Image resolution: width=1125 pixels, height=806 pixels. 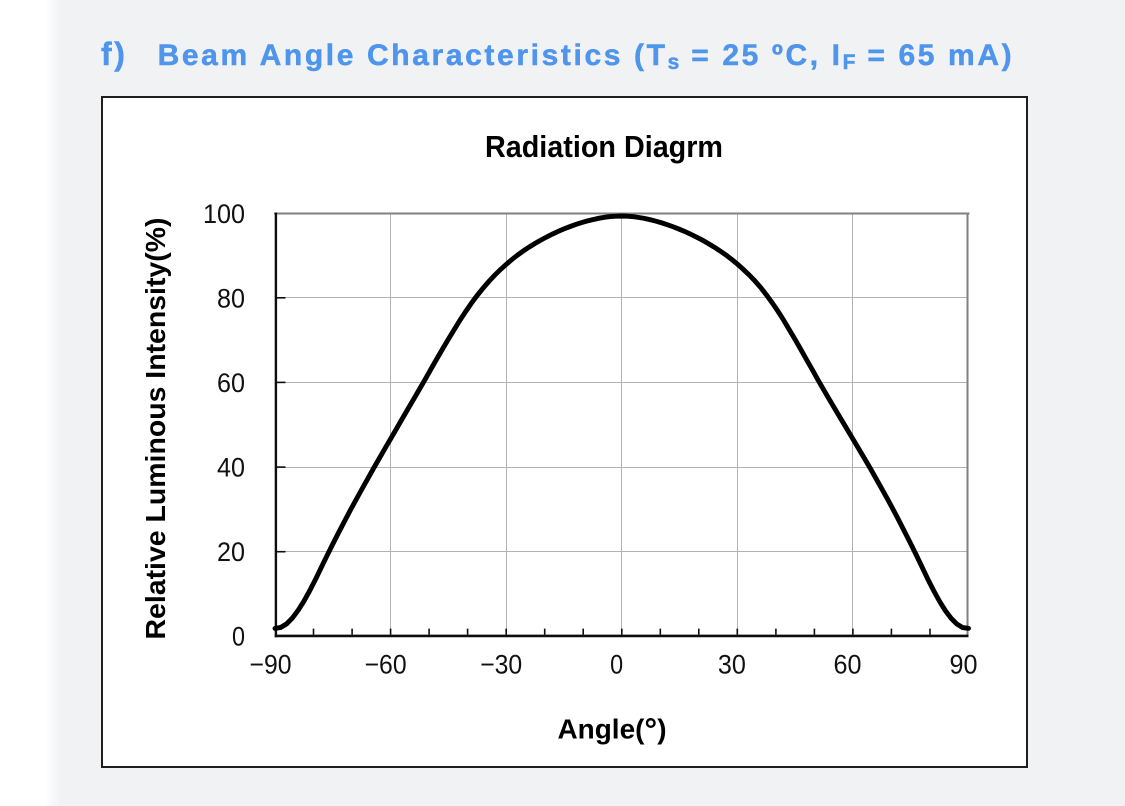 What do you see at coordinates (501, 665) in the screenshot?
I see `svg-text: −30` at bounding box center [501, 665].